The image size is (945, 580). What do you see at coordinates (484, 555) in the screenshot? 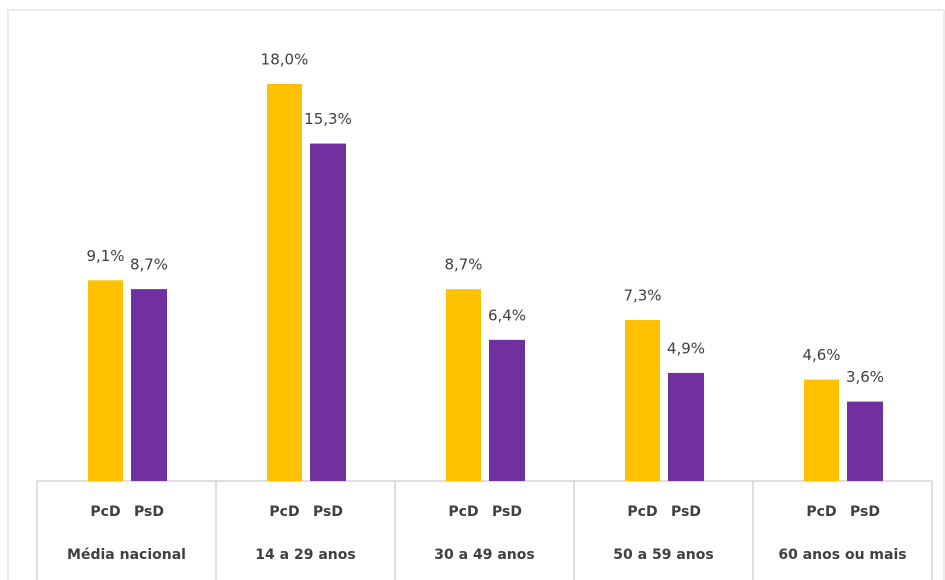
I see `category-label: 30 a 49 anos` at bounding box center [484, 555].